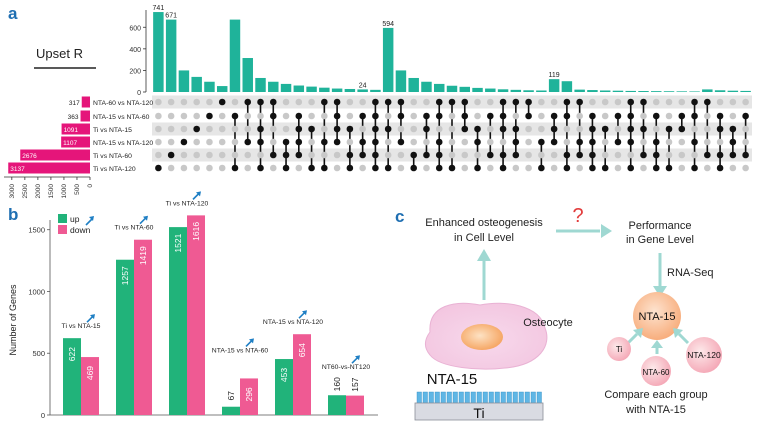 The width and height of the screenshot is (760, 425). What do you see at coordinates (231, 396) in the screenshot?
I see `bar-value-label: 67` at bounding box center [231, 396].